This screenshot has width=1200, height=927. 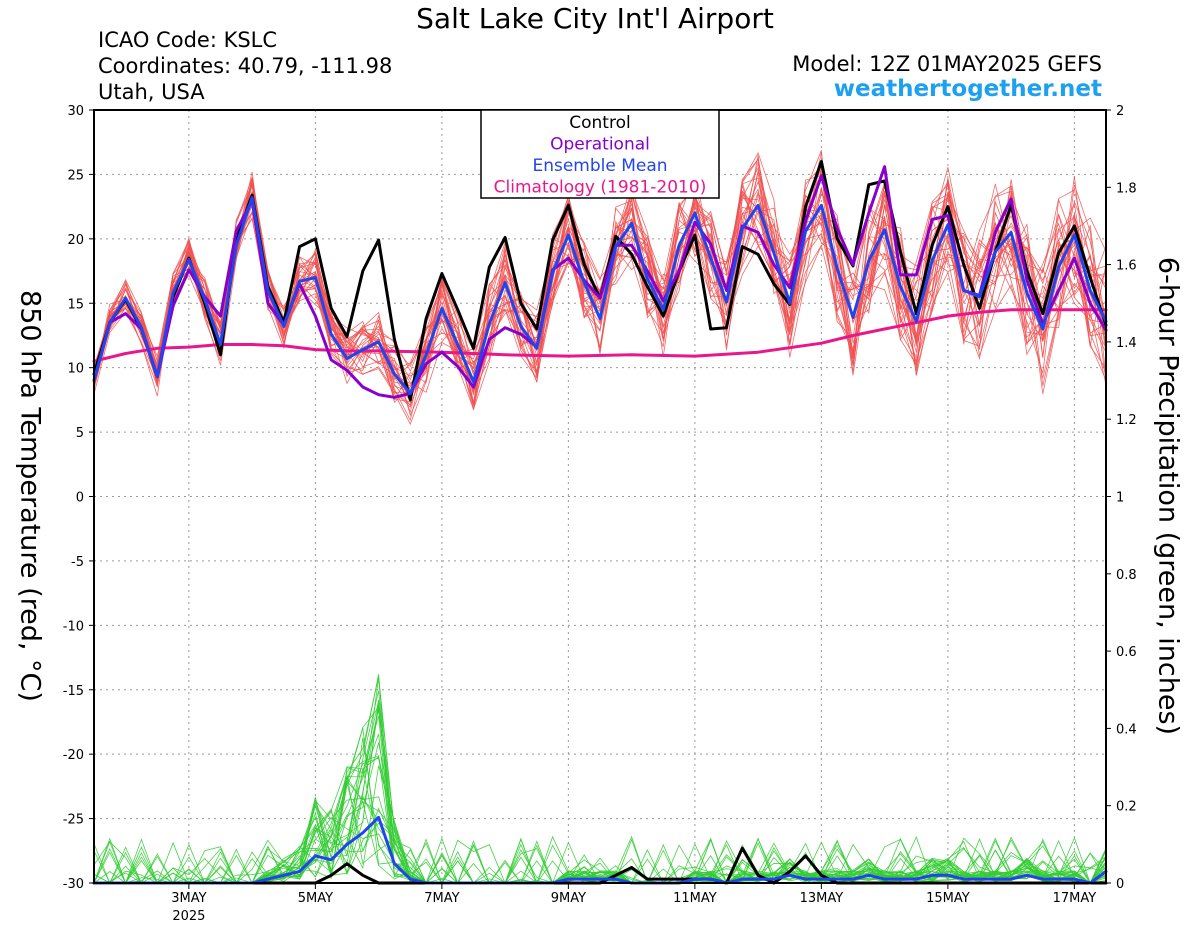 What do you see at coordinates (568, 898) in the screenshot?
I see `x-tick-label: 9MAY` at bounding box center [568, 898].